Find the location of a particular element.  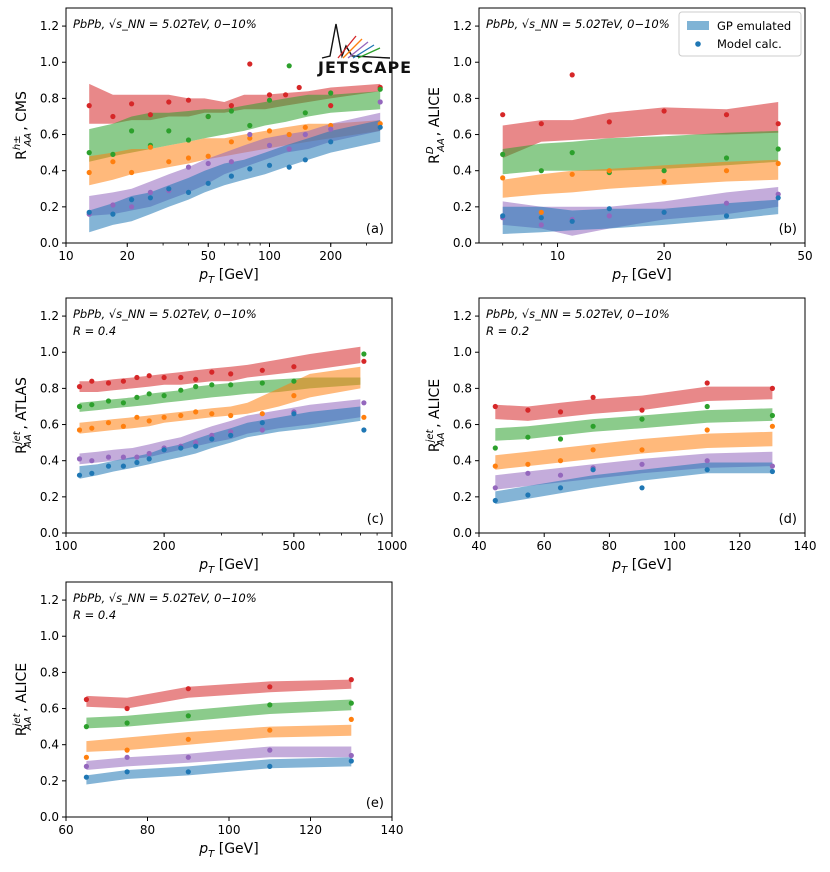

logo-text: JETSCAPE is located at coordinates (364, 67).